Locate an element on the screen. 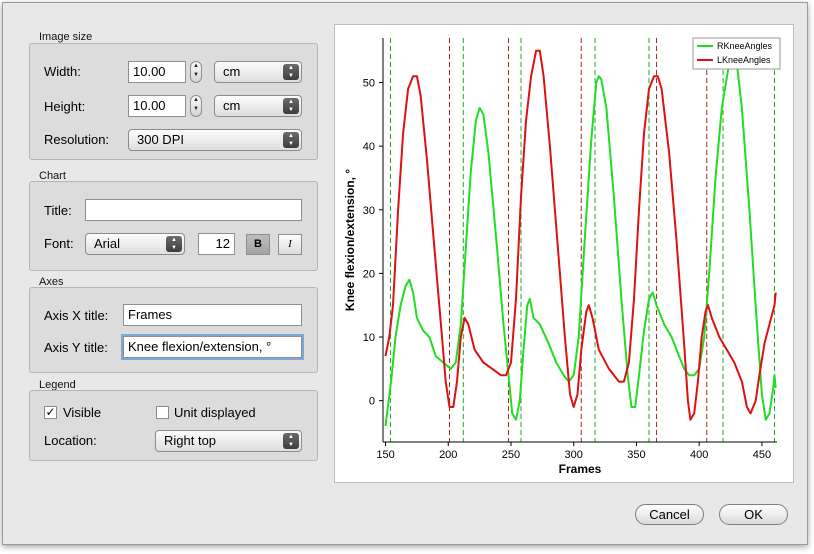 This screenshot has height=554, width=814. axis-y-title-field: Knee flexion/extension, ° is located at coordinates (212, 347).